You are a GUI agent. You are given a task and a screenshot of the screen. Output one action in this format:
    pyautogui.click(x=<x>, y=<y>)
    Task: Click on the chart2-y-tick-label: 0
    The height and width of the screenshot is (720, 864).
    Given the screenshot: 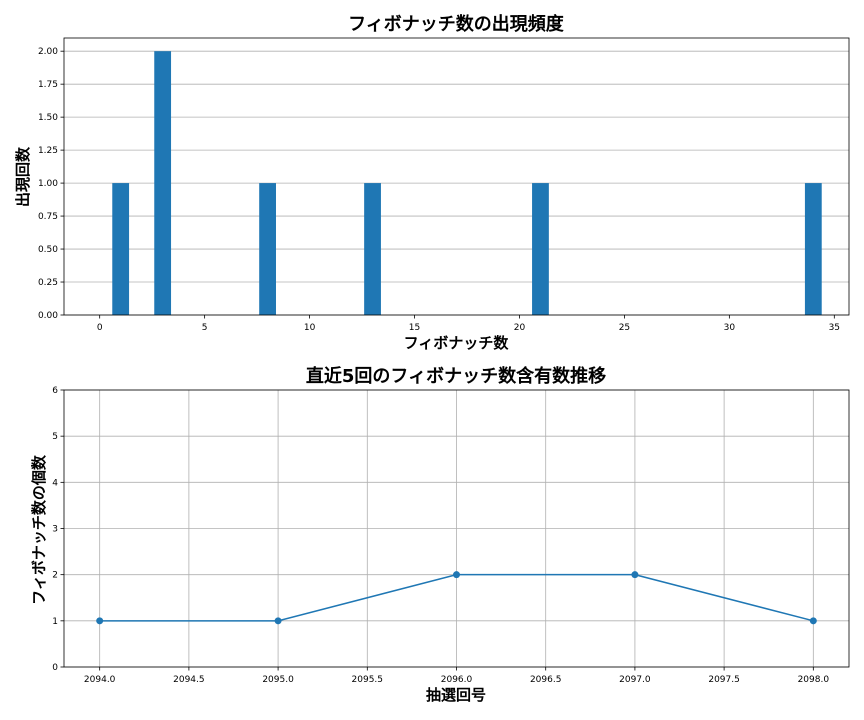 What is the action you would take?
    pyautogui.click(x=55, y=668)
    